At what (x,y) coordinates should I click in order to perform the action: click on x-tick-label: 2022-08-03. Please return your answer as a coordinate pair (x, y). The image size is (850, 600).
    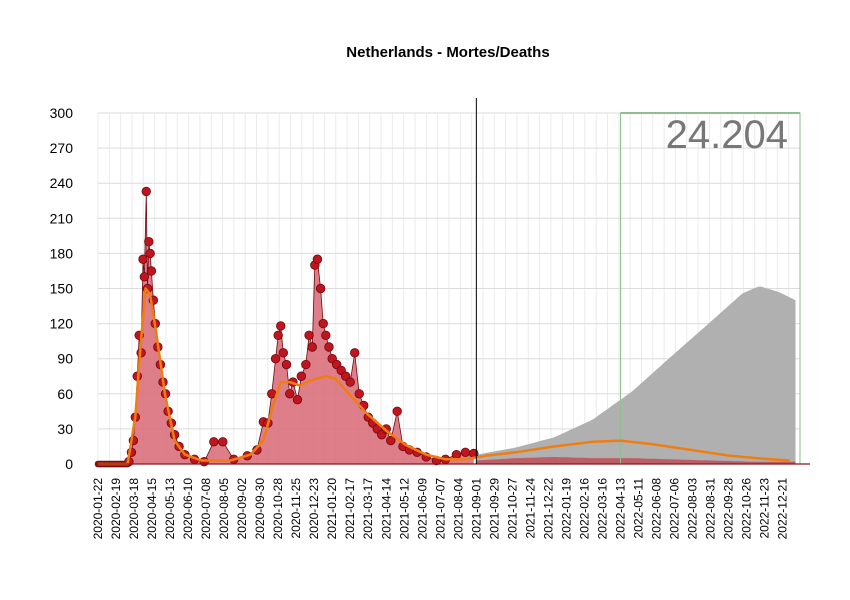
    Looking at the image, I should click on (693, 509).